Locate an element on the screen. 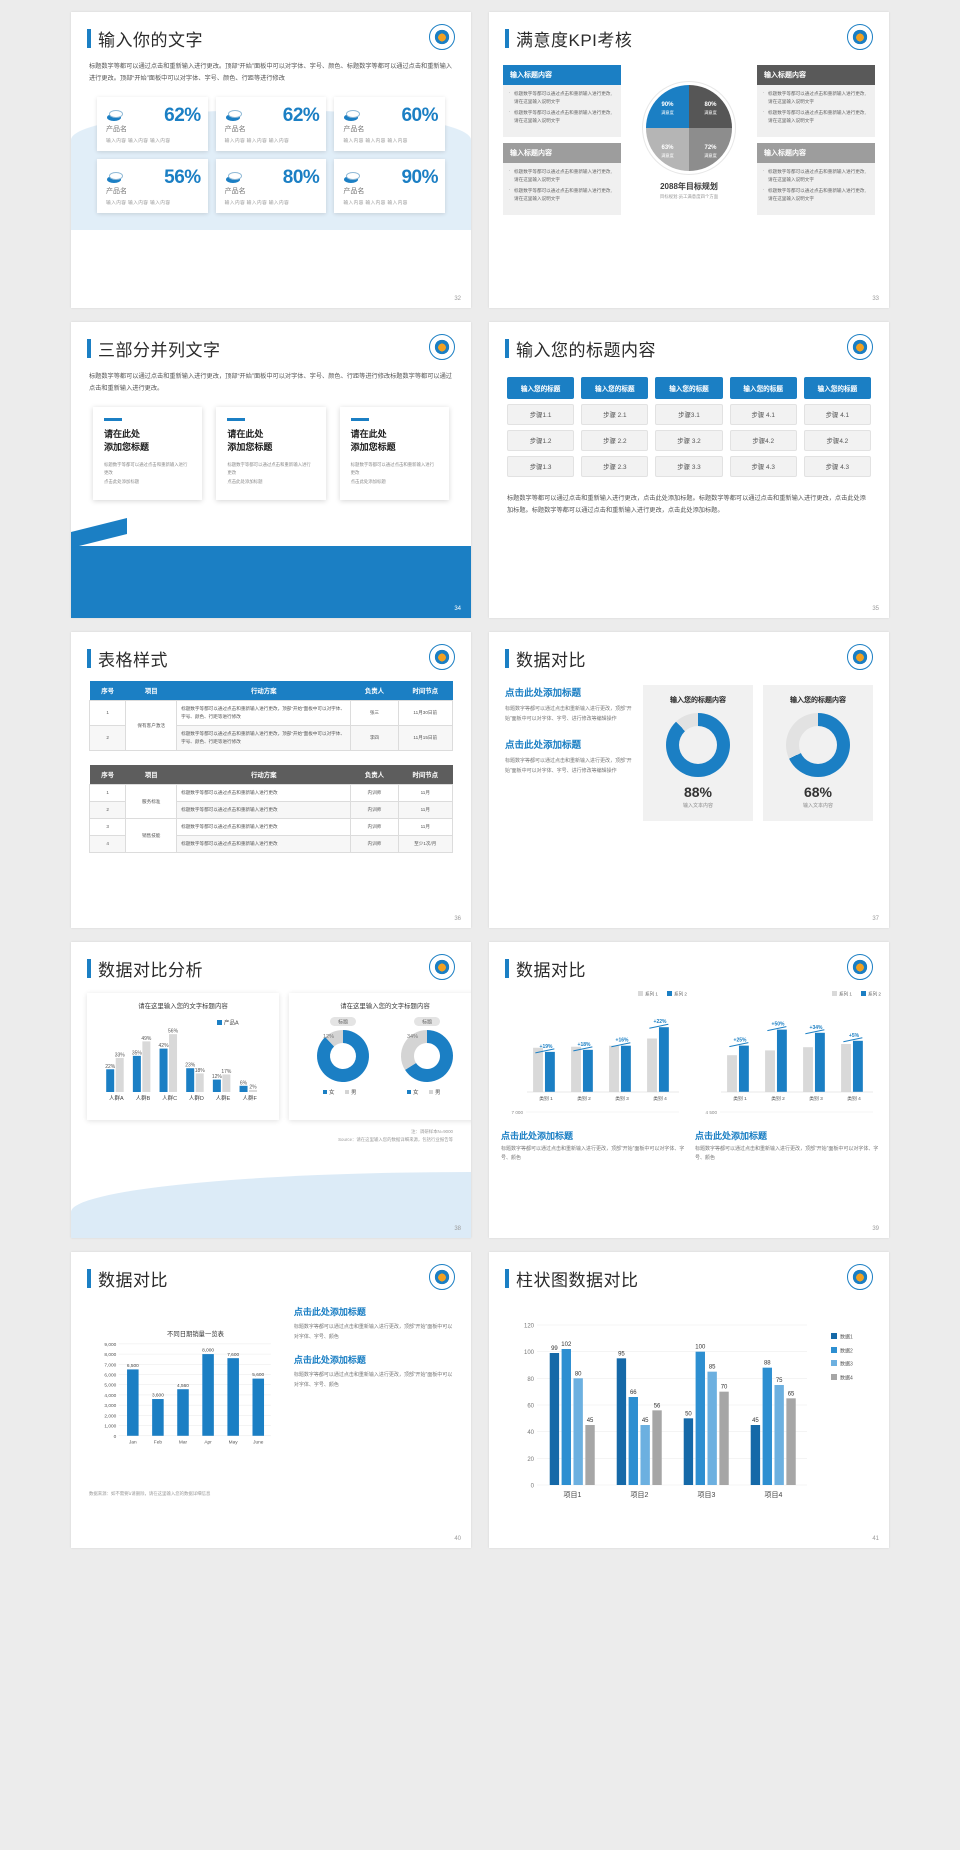 The height and width of the screenshot is (1850, 960). step-cell: 步骤3.1 is located at coordinates (689, 414).